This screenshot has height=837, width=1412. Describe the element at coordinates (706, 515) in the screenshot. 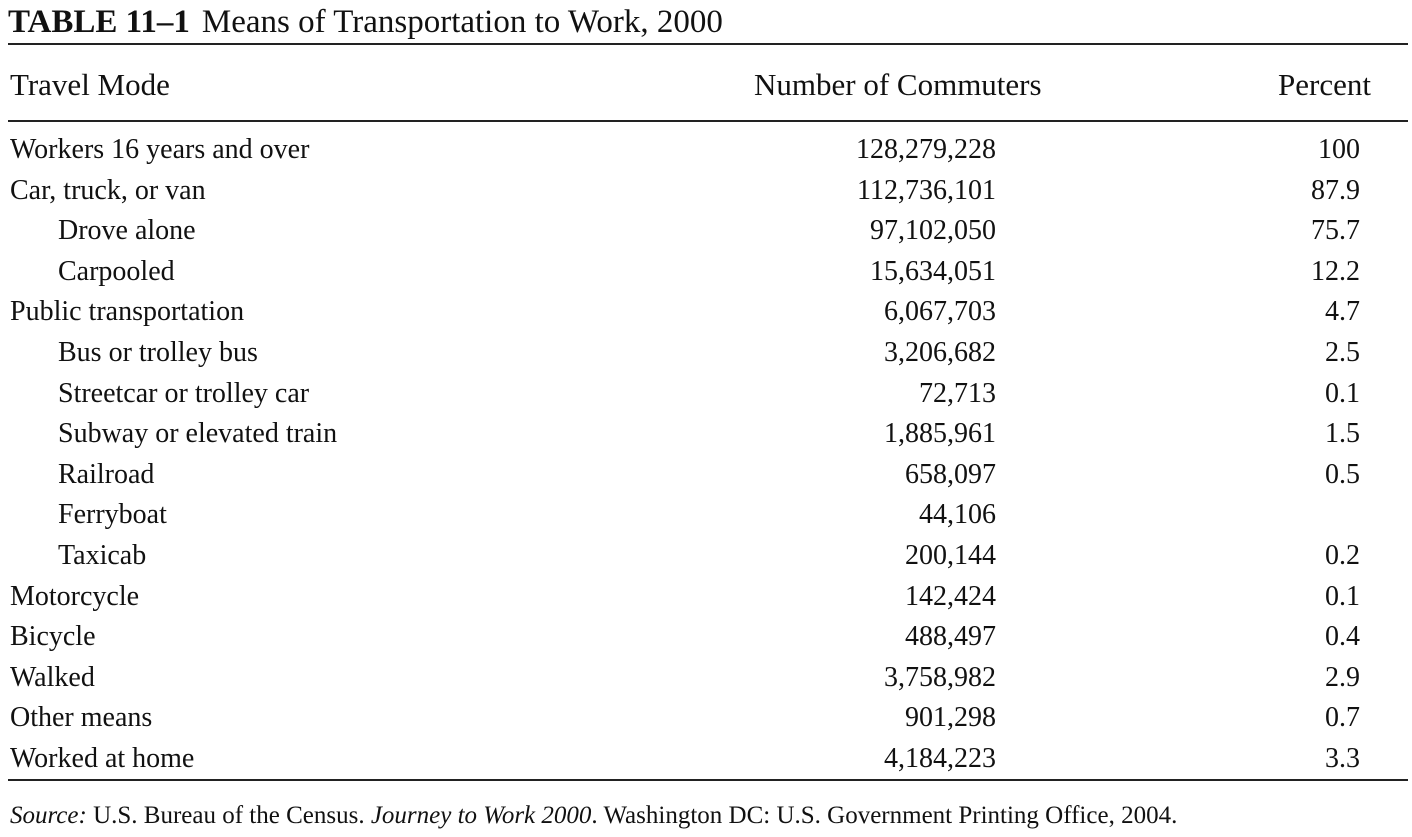

I see `table-row: Ferryboat 44,106` at that location.